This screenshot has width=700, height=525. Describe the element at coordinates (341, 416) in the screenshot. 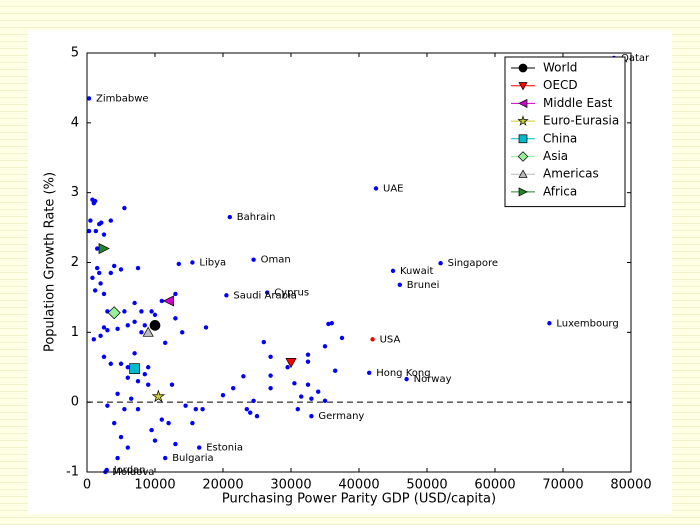

I see `point-label: Germany` at that location.